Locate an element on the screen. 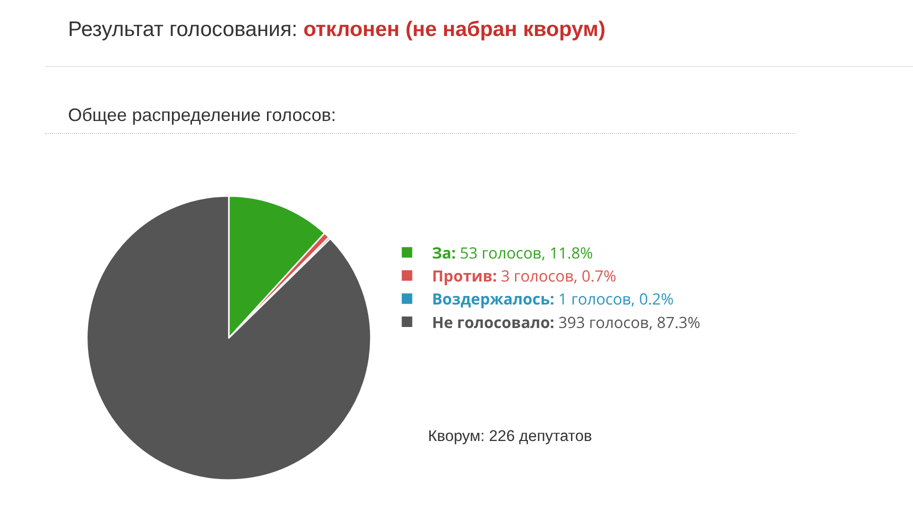  legend-label: Против: 3 голосов, 0.7% is located at coordinates (524, 275).